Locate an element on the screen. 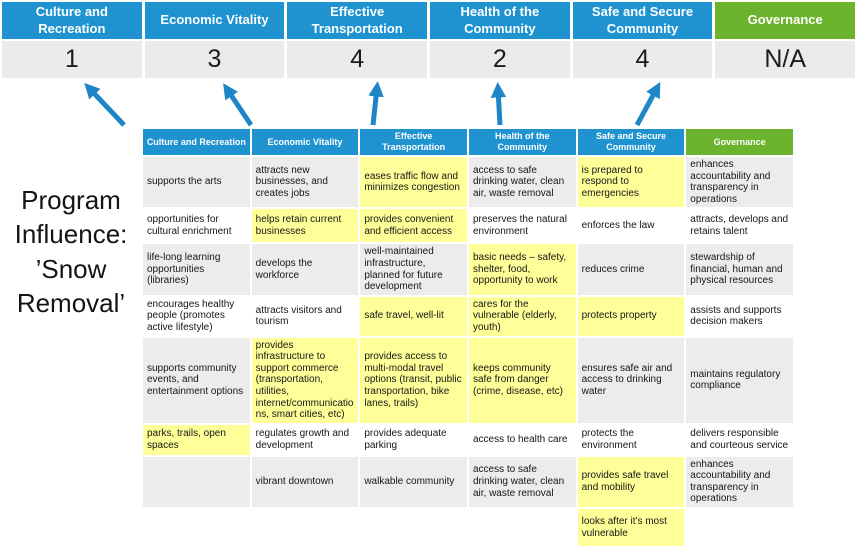 The width and height of the screenshot is (859, 548). matrix-cell-highlighted: protects property is located at coordinates (631, 316).